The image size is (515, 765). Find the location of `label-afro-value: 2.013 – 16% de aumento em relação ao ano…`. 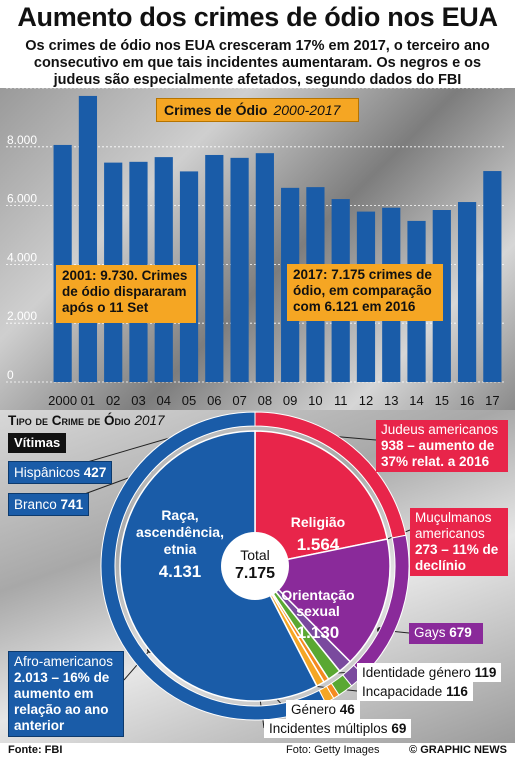

label-afro-value: 2.013 – 16% de aumento em relação ao ano… is located at coordinates (62, 701).